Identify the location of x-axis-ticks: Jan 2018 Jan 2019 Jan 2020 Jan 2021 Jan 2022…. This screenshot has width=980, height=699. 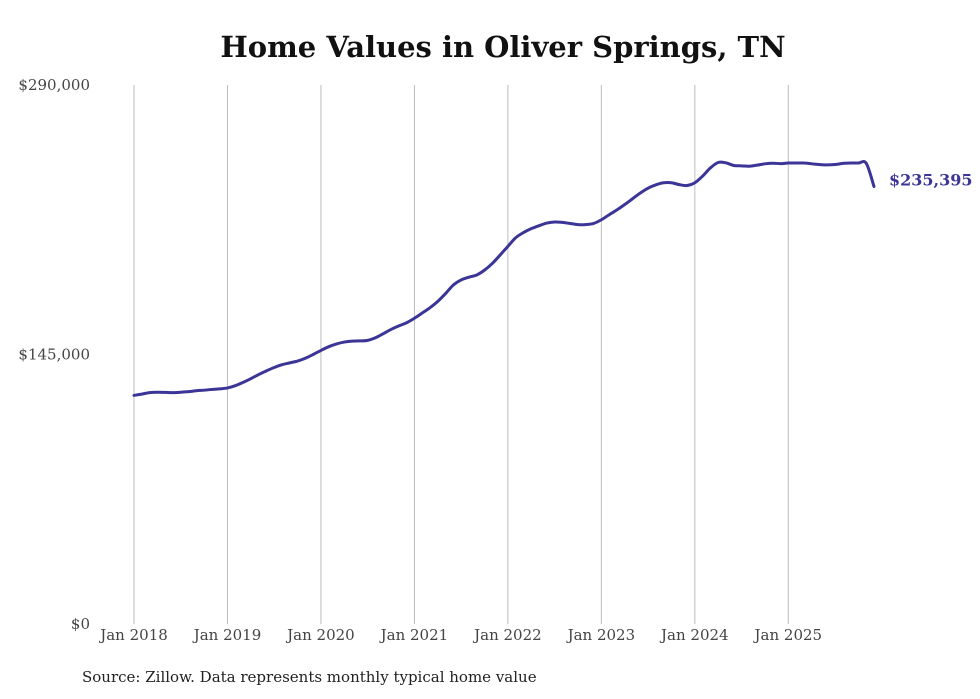
(460, 635).